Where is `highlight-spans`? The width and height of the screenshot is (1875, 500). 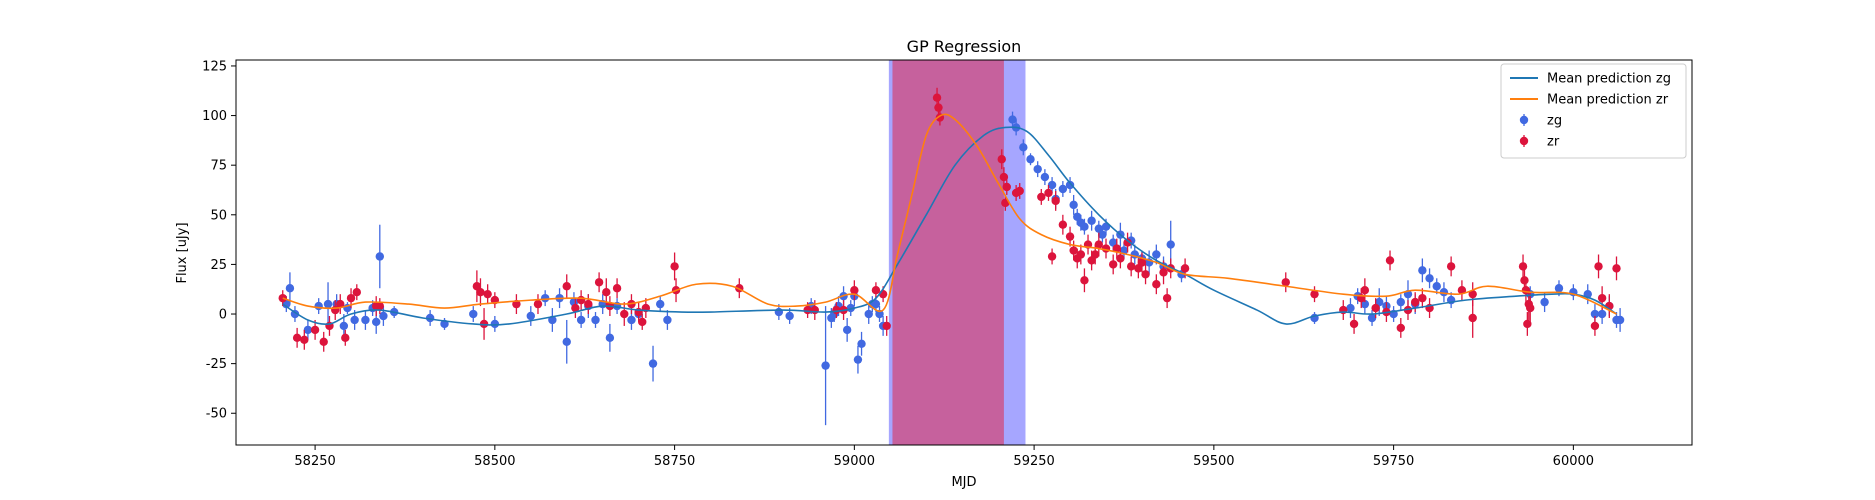
highlight-spans is located at coordinates (957, 252).